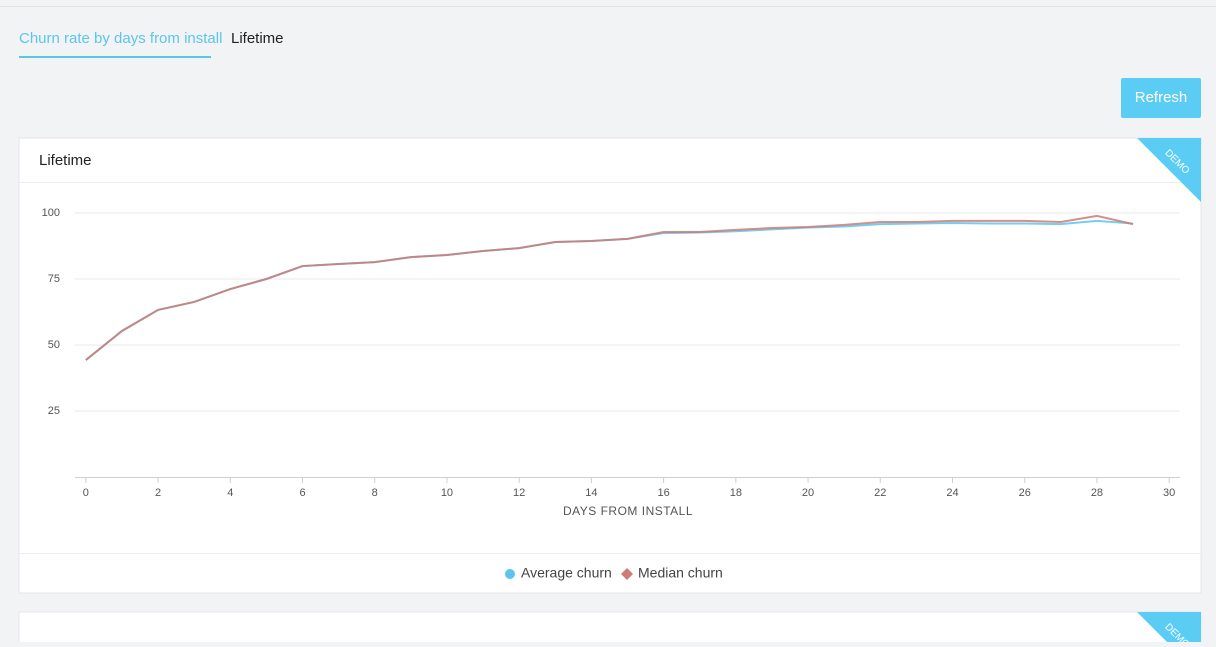  Describe the element at coordinates (566, 573) in the screenshot. I see `legend-label: Average churn` at that location.